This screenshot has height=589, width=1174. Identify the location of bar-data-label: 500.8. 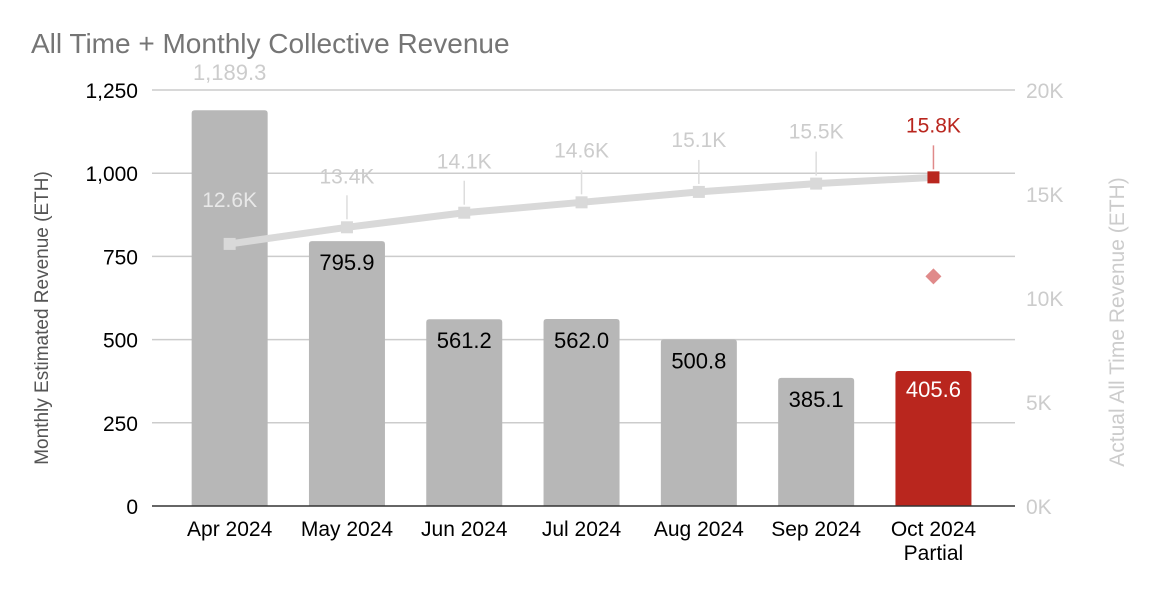
(698, 360).